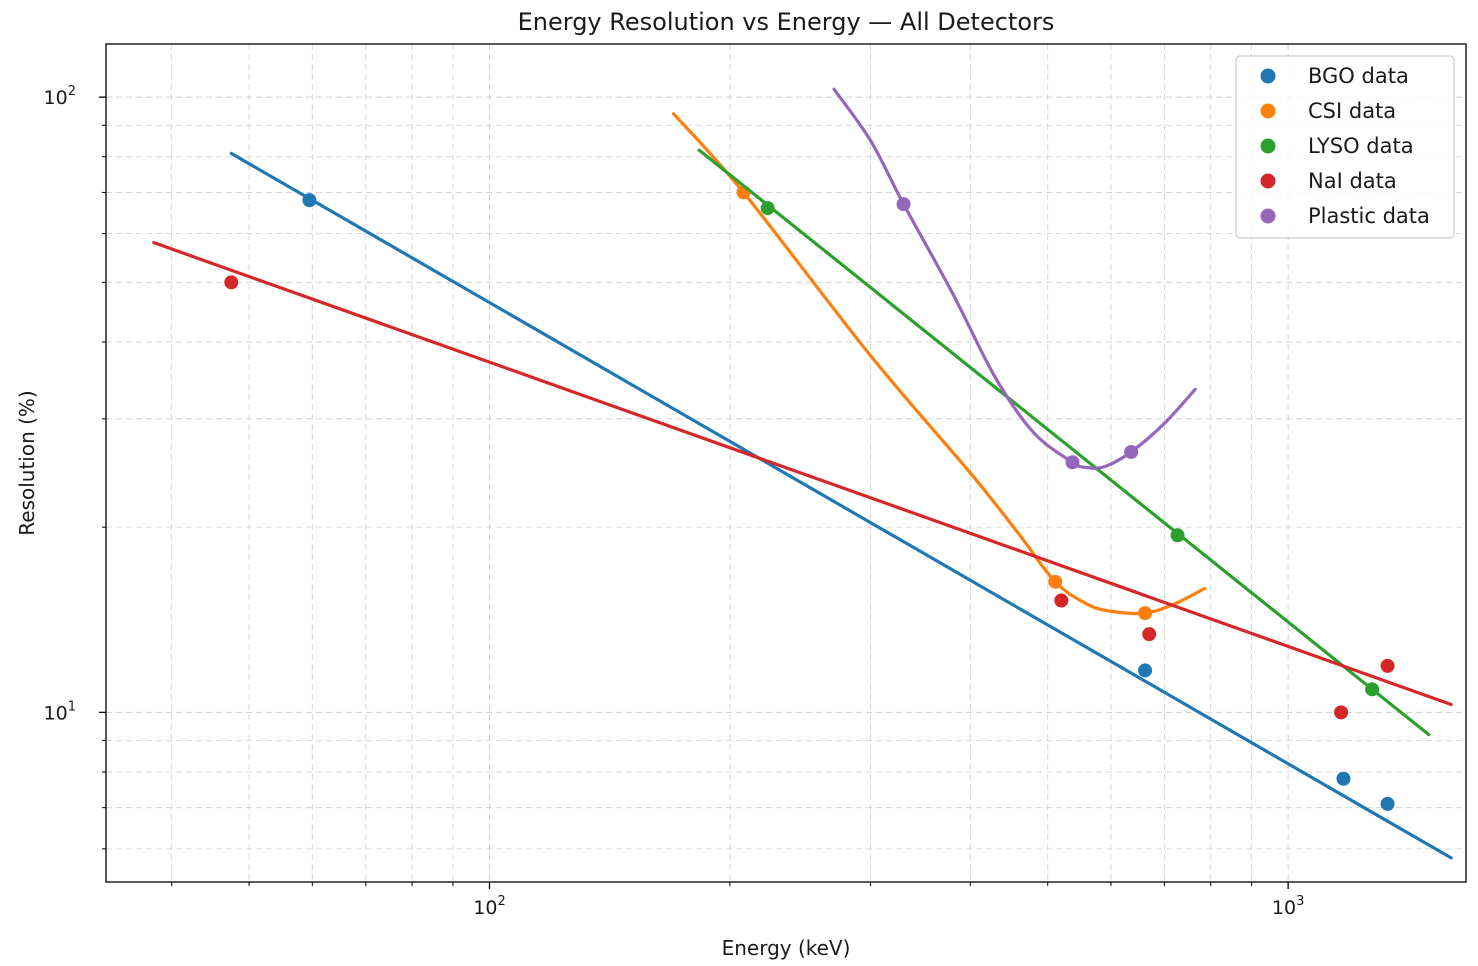  What do you see at coordinates (72, 91) in the screenshot?
I see `y-tick-exponent: 2` at bounding box center [72, 91].